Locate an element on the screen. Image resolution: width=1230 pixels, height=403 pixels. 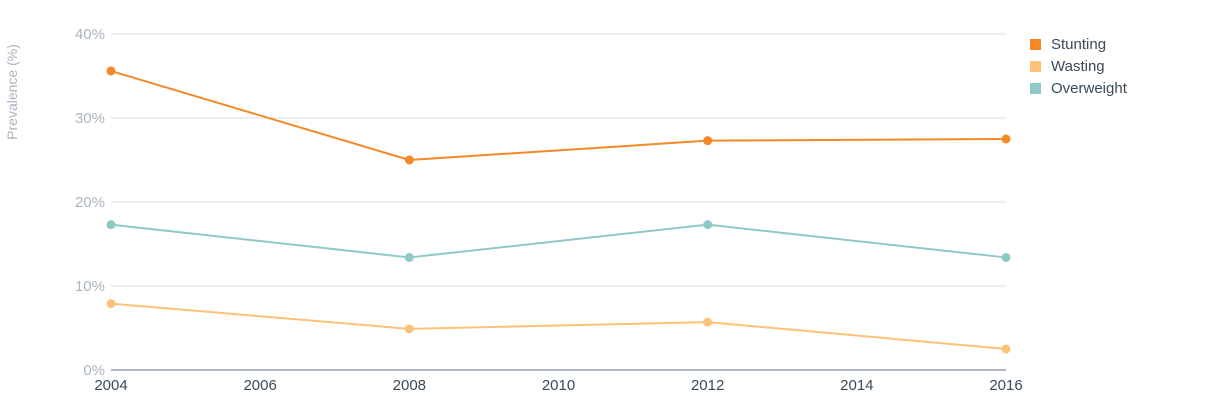
x-tick-label: 2004 is located at coordinates (110, 385).